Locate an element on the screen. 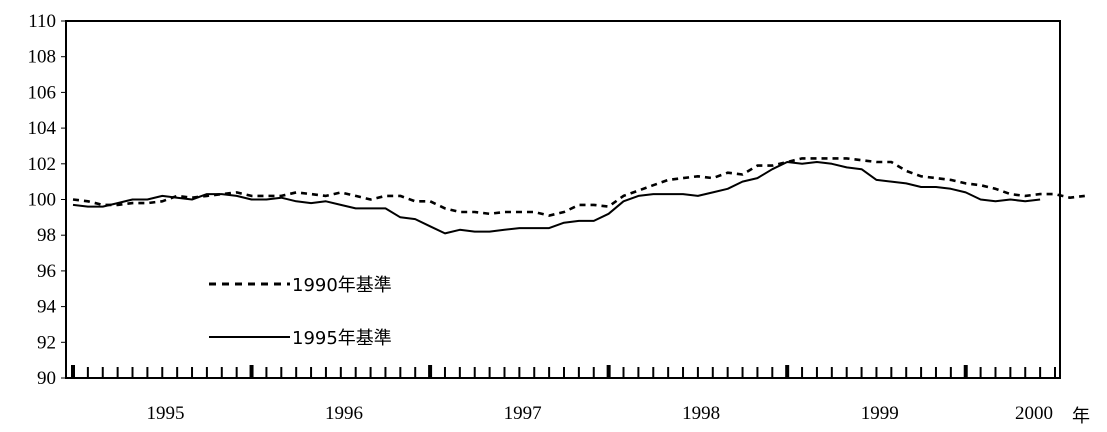  y-tick-label: 92 is located at coordinates (46, 342).